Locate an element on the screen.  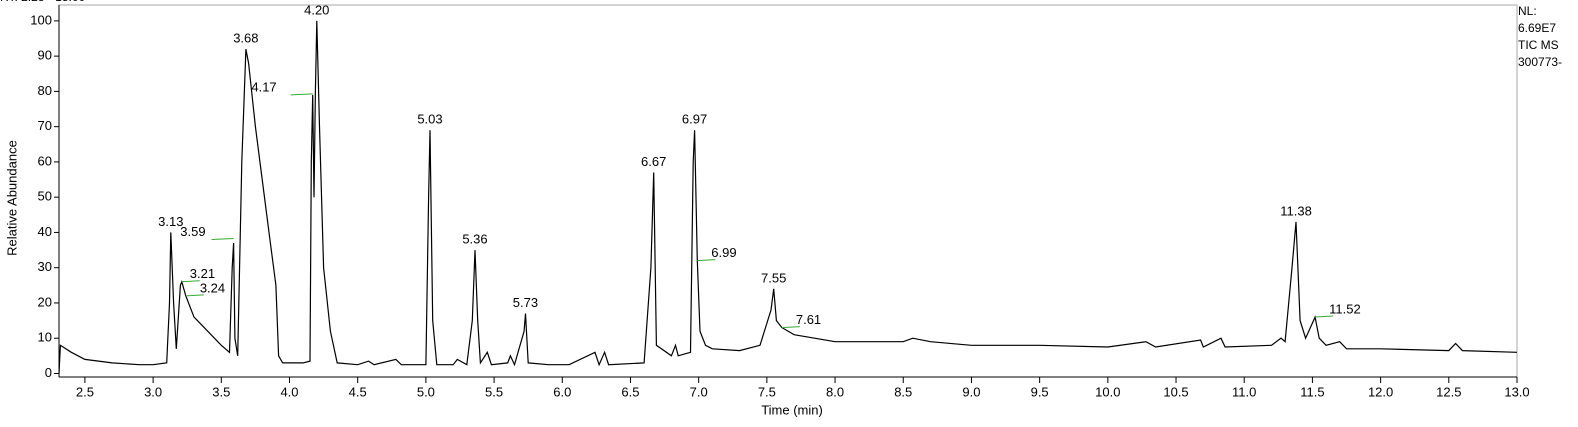
range-label: RT: 2.28 - 13.00 is located at coordinates (42, 2).